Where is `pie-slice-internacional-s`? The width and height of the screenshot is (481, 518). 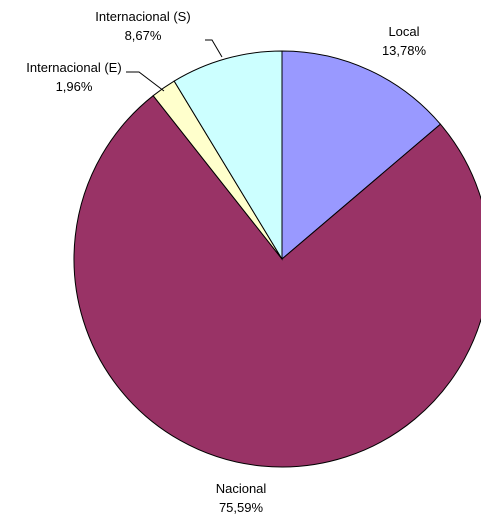 pie-slice-internacional-s is located at coordinates (228, 155).